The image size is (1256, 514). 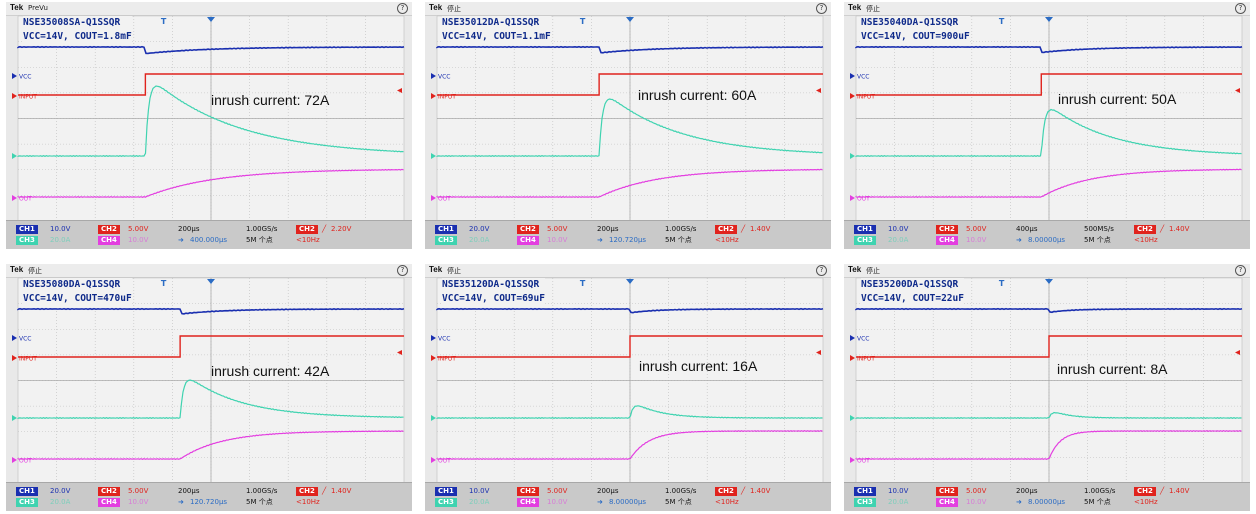 I want to click on time-per-division: 200µs, so click(x=1027, y=491).